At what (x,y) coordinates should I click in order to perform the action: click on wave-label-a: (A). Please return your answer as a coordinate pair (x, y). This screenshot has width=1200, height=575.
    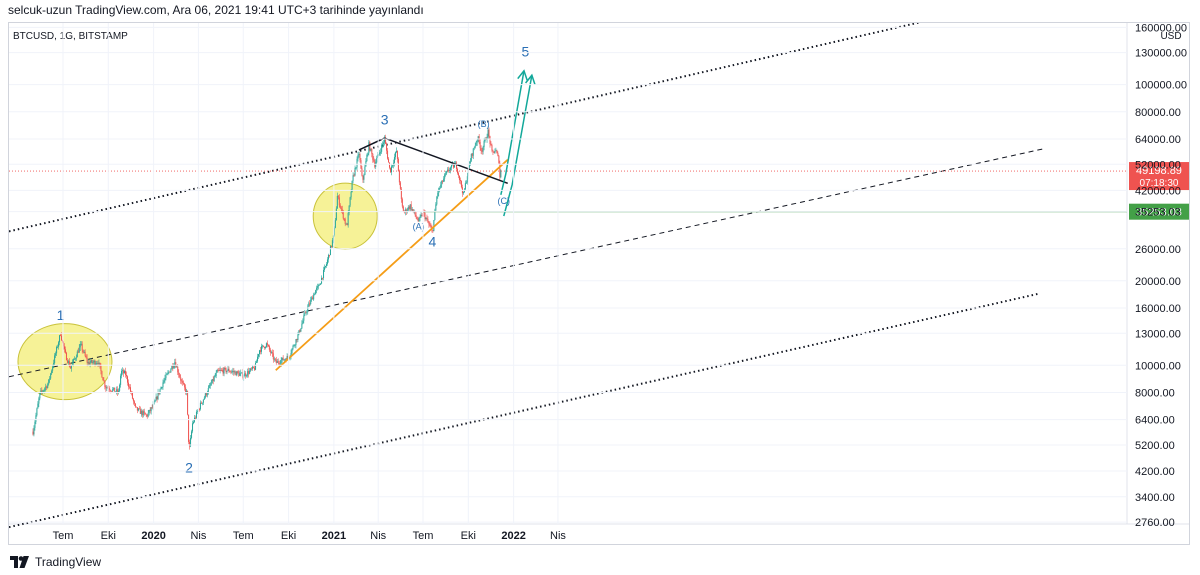
    Looking at the image, I should click on (419, 226).